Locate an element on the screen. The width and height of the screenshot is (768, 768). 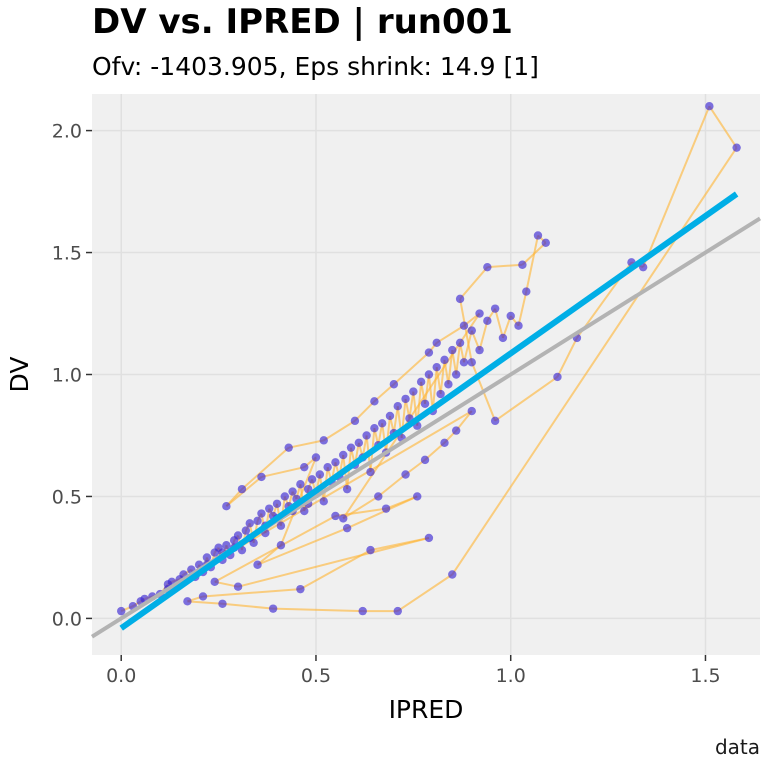
y-axis-title: DV is located at coordinates (19, 375).